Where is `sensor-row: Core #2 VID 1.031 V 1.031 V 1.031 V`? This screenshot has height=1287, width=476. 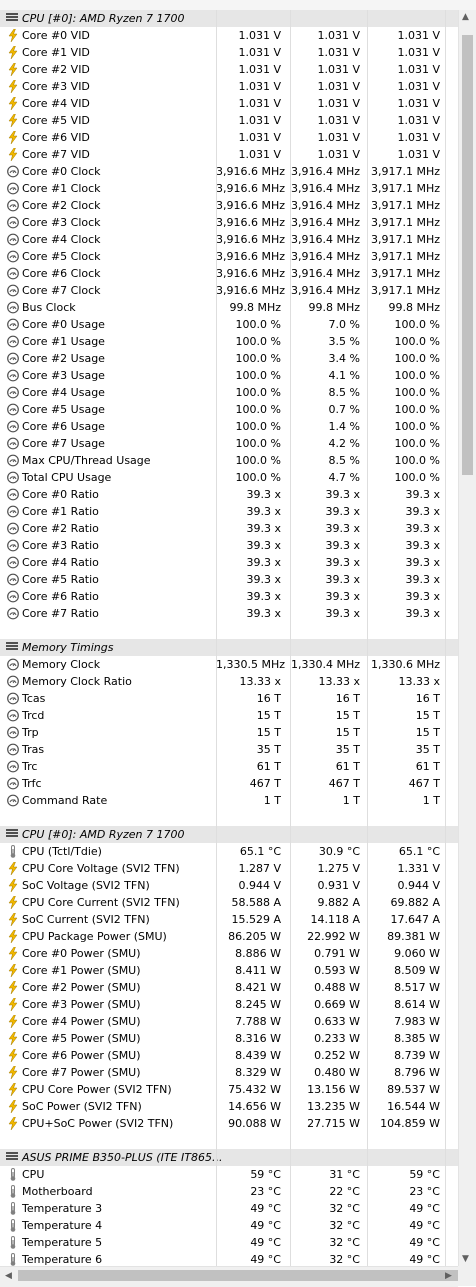
sensor-row: Core #2 VID 1.031 V 1.031 V 1.031 V is located at coordinates (229, 69).